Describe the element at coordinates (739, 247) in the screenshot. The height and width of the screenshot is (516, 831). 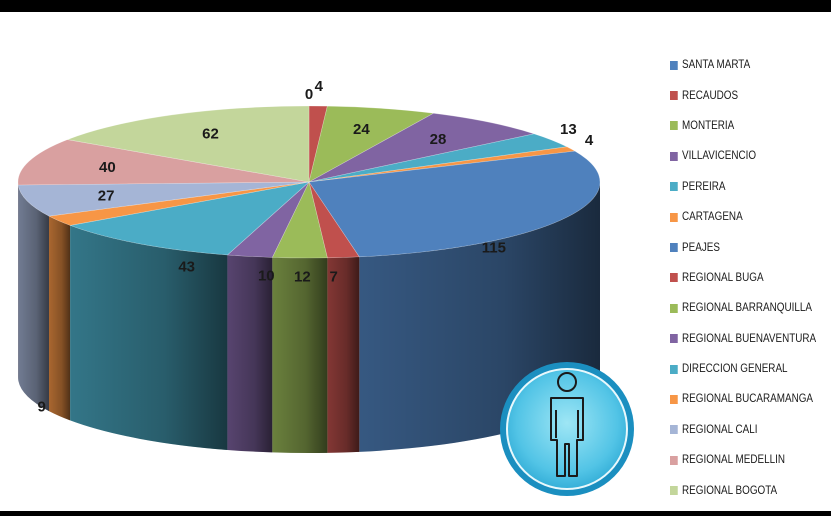
I see `legend-item: PEAJES` at that location.